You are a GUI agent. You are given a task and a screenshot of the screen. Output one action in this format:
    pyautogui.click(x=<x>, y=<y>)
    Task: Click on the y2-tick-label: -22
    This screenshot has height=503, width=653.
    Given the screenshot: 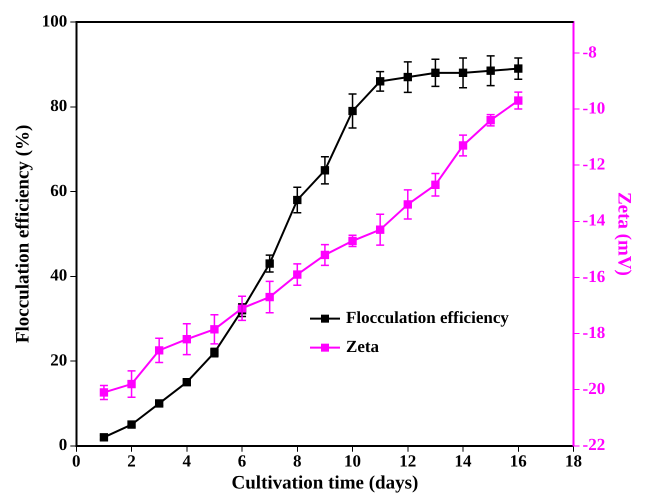 What is the action you would take?
    pyautogui.click(x=594, y=444)
    